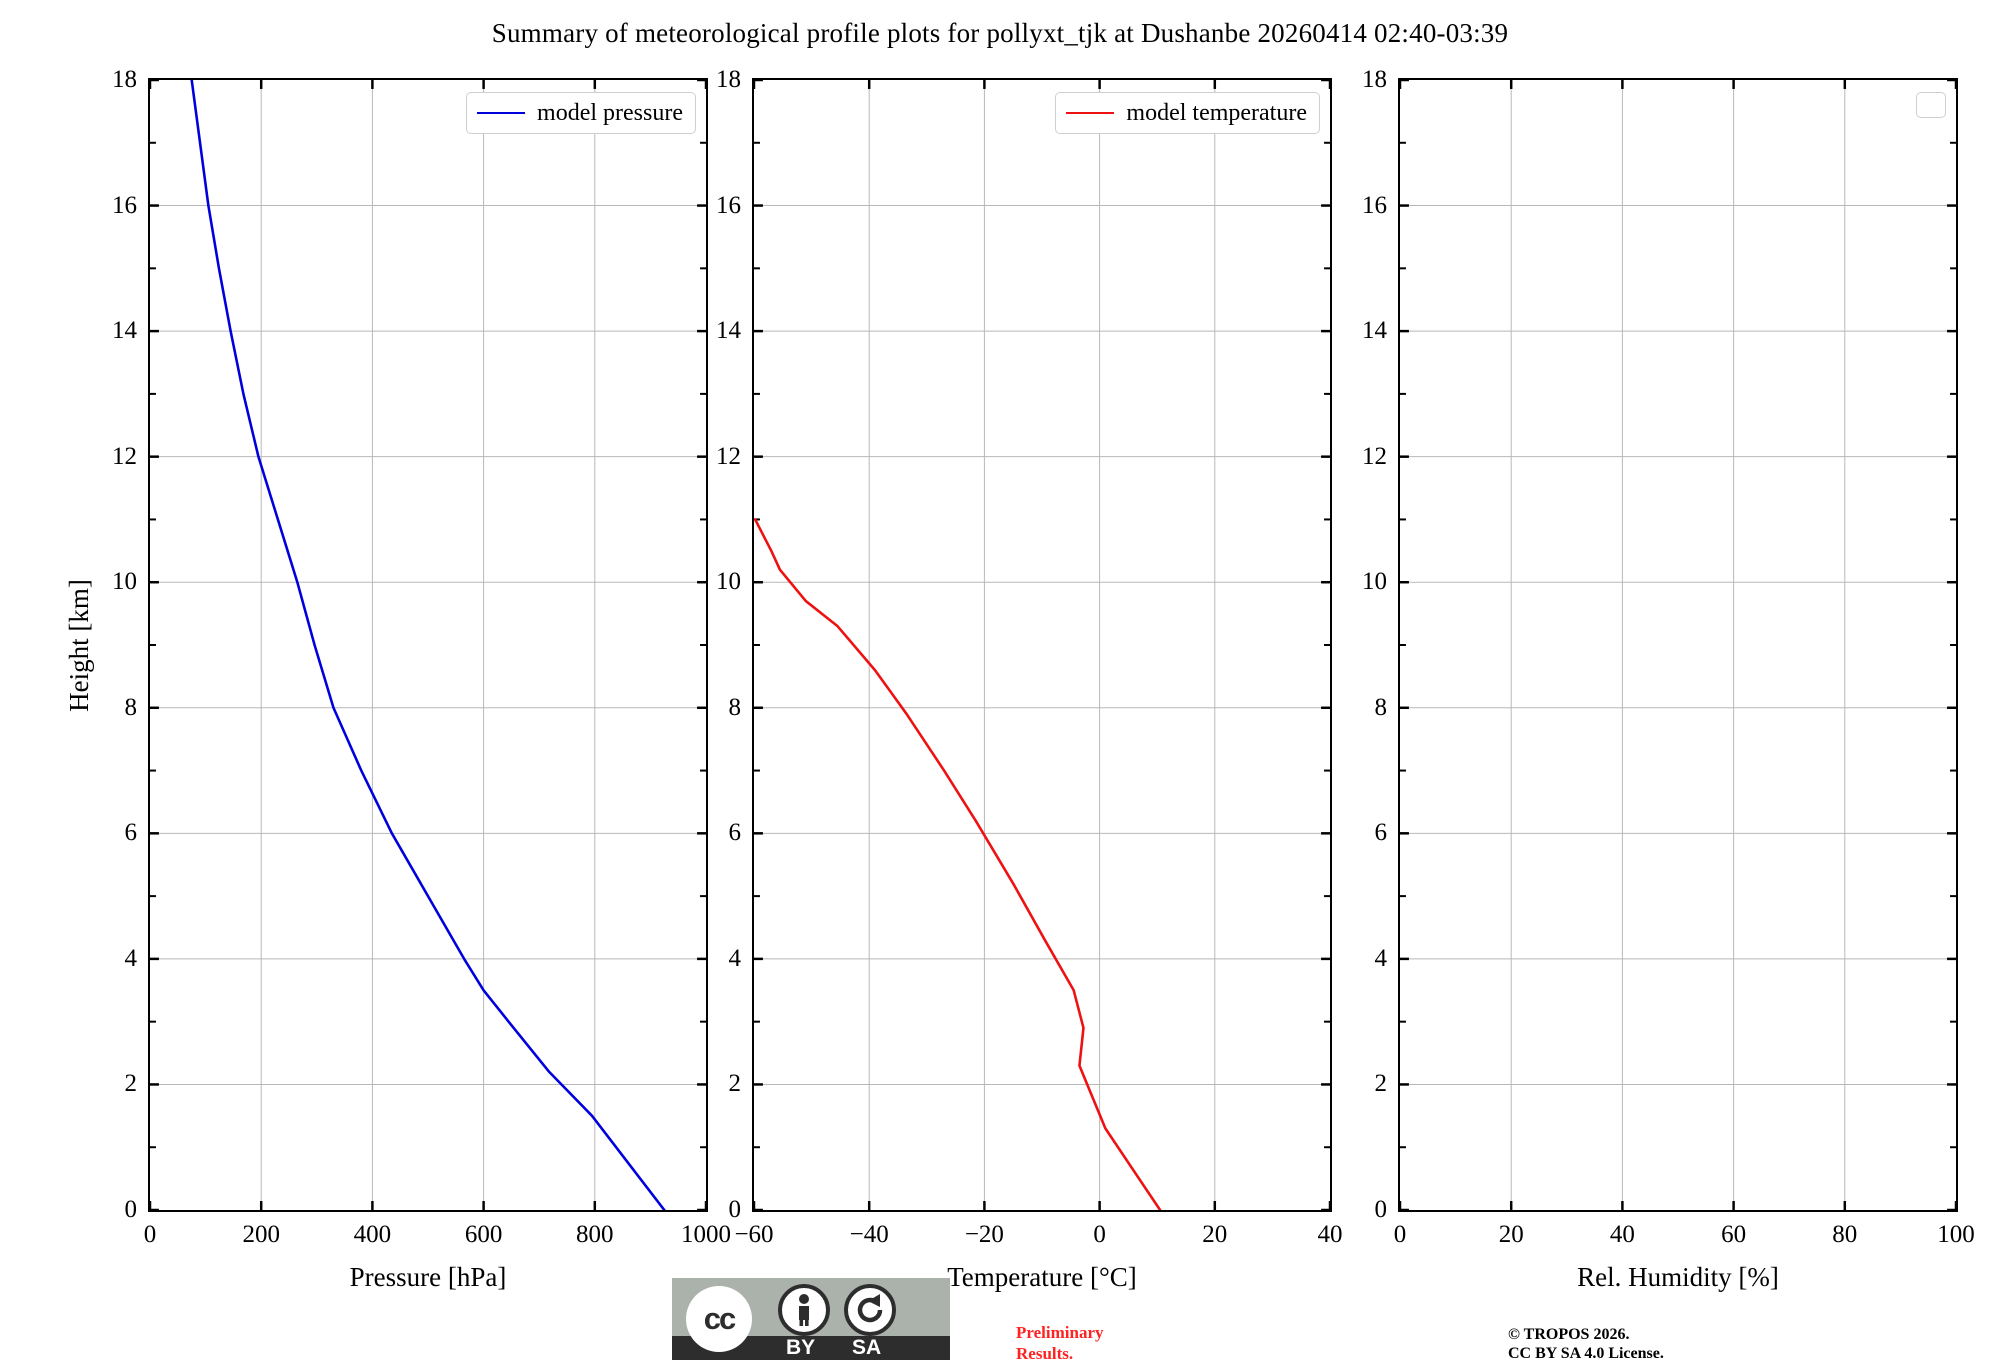 Image resolution: width=2000 pixels, height=1364 pixels. Describe the element at coordinates (483, 1234) in the screenshot. I see `x-tick-label: 600` at that location.